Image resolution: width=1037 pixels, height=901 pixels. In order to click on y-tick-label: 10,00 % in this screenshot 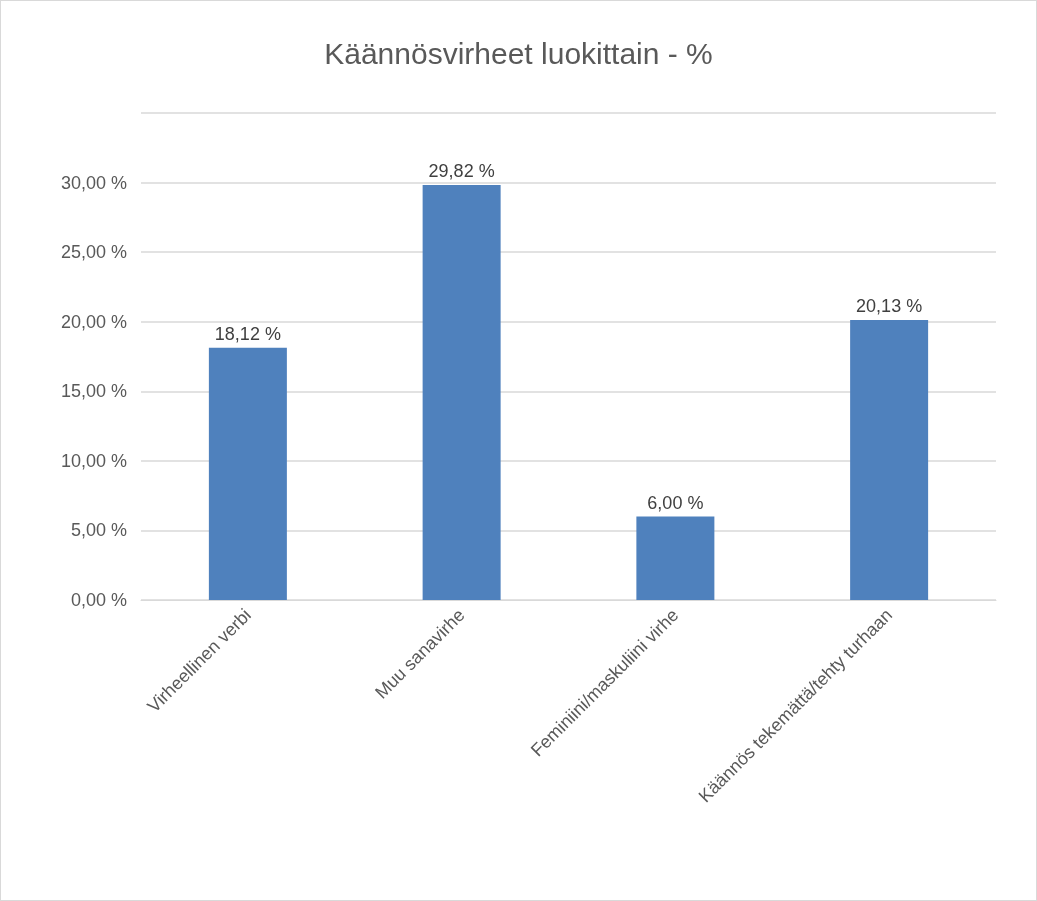, I will do `click(93, 460)`.